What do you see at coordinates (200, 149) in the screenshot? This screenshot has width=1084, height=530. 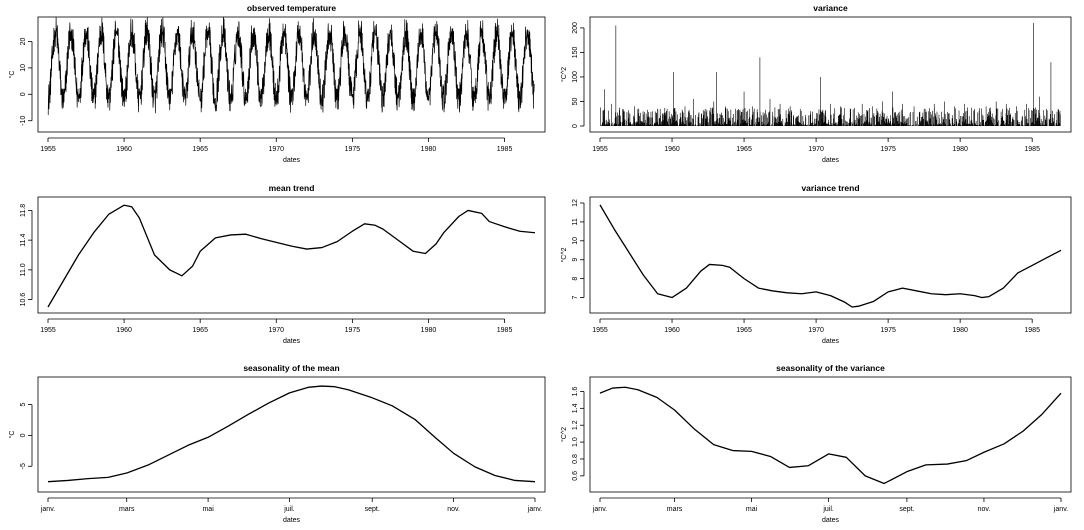 I see `panel-1-x-tick-label: 1965` at bounding box center [200, 149].